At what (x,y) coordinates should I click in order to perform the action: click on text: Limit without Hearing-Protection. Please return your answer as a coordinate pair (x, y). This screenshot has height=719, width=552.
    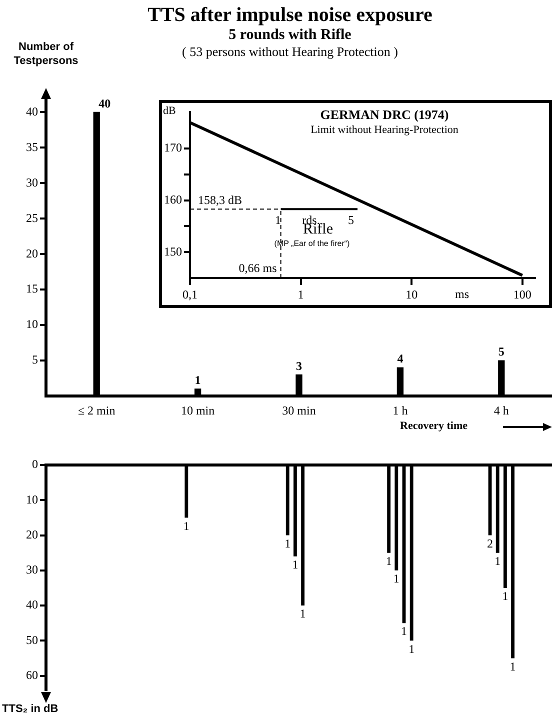
    Looking at the image, I should click on (385, 130).